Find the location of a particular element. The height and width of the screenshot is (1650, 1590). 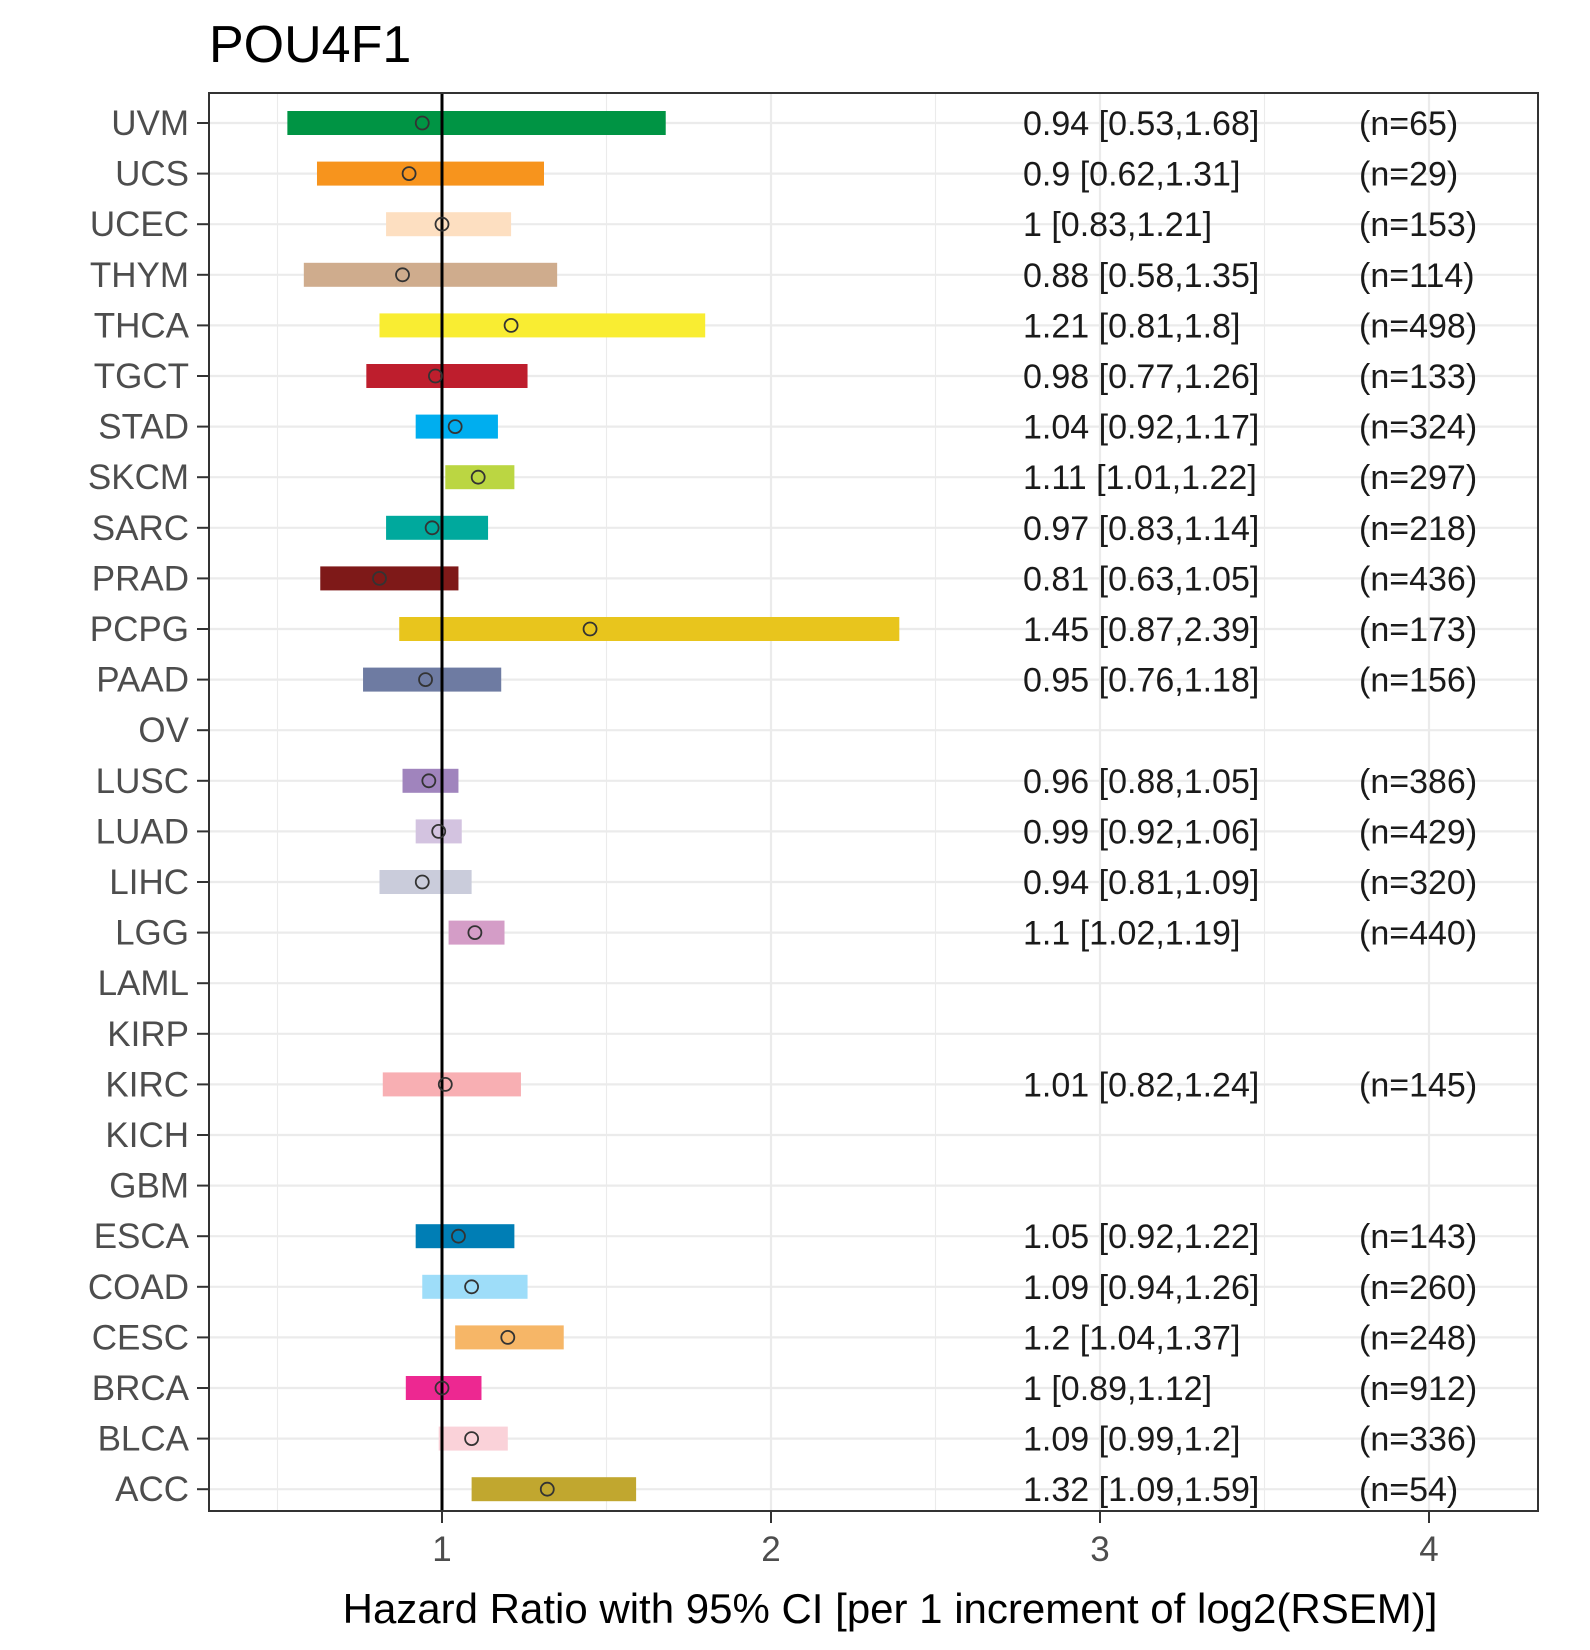

y-tick-label-paad: PAAD is located at coordinates (142, 680).